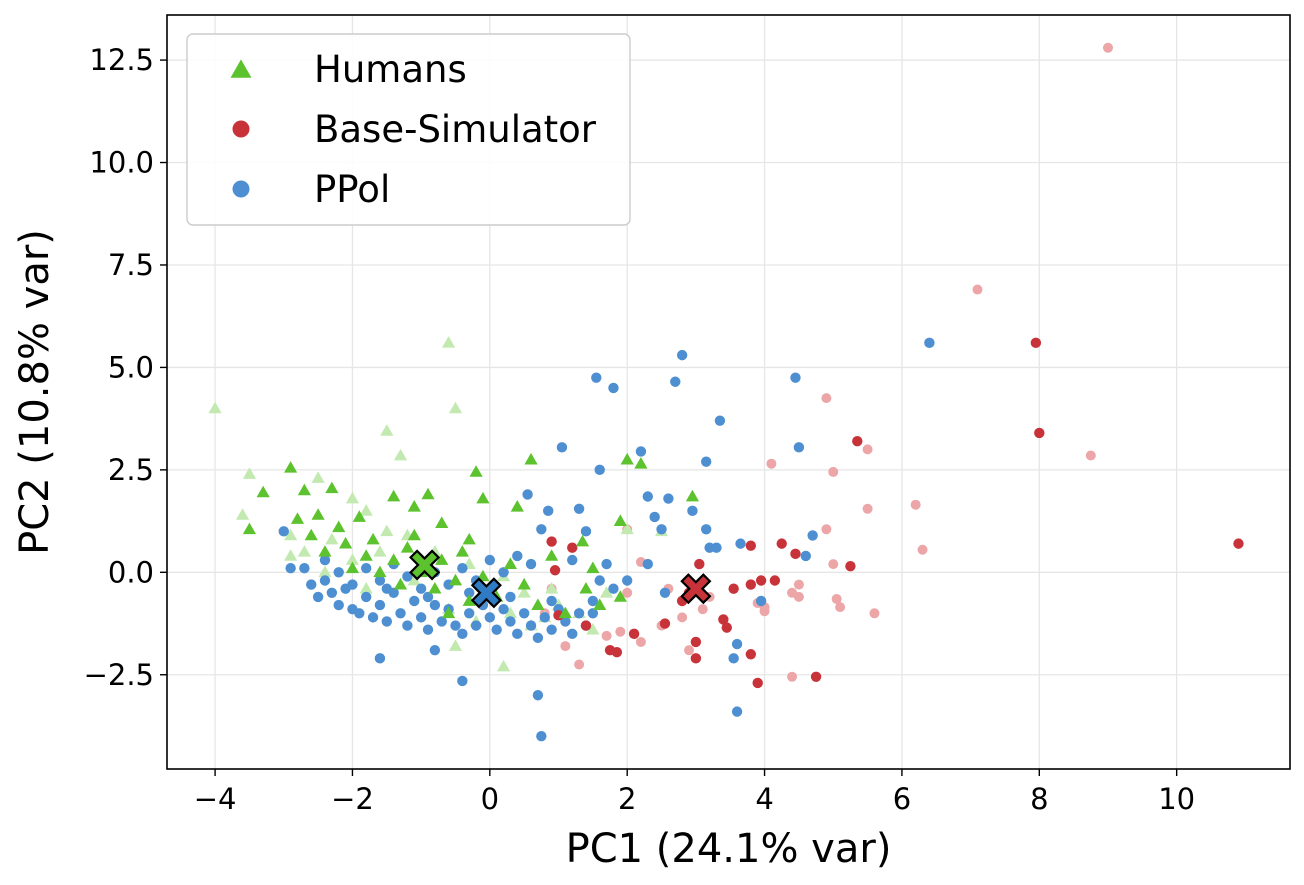 The height and width of the screenshot is (885, 1304). I want to click on y-tick-label: 12.5, so click(121, 60).